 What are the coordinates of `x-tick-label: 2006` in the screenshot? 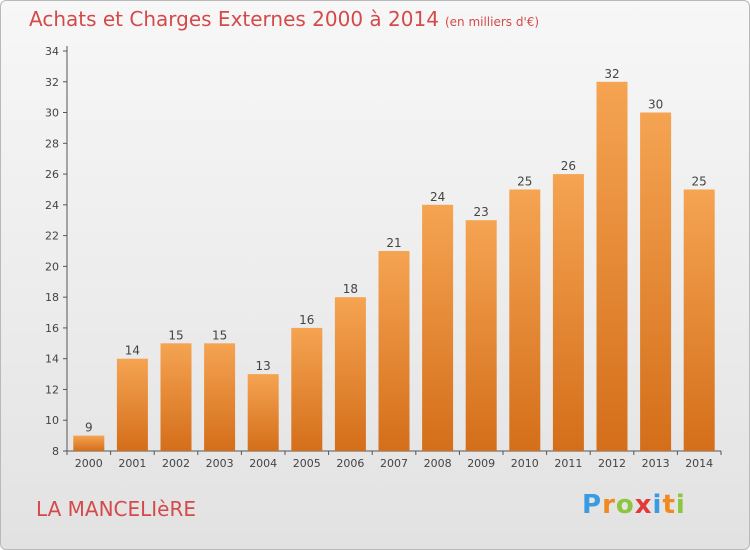 It's located at (350, 463).